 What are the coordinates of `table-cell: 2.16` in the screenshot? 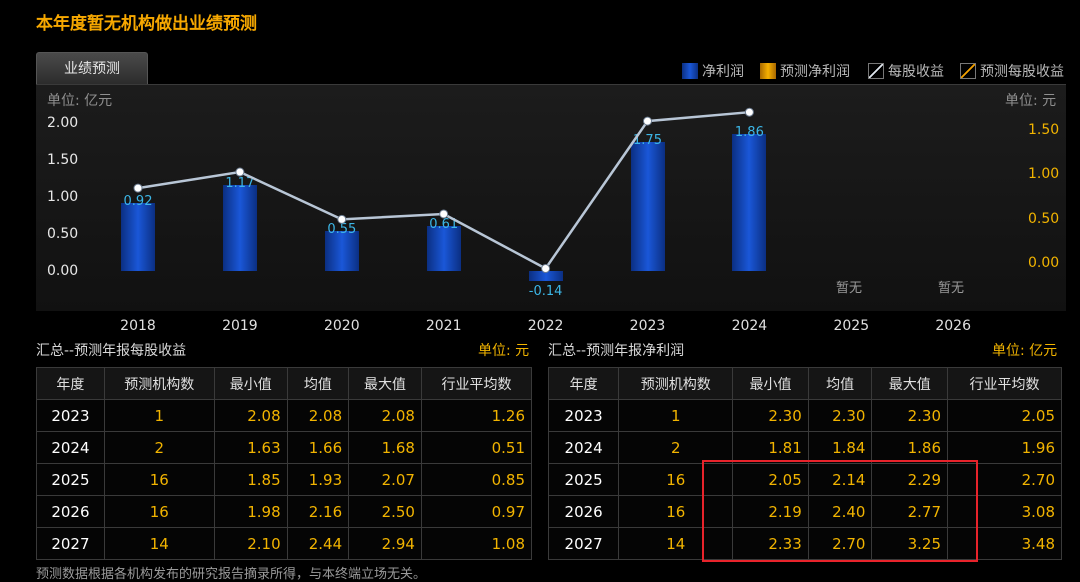 It's located at (318, 511).